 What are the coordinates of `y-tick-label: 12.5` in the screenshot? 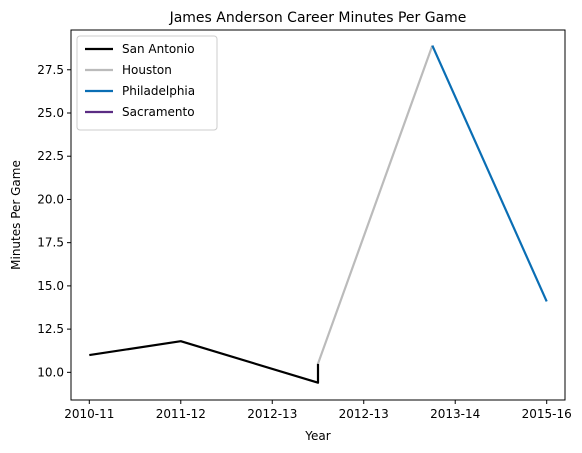 It's located at (50, 329).